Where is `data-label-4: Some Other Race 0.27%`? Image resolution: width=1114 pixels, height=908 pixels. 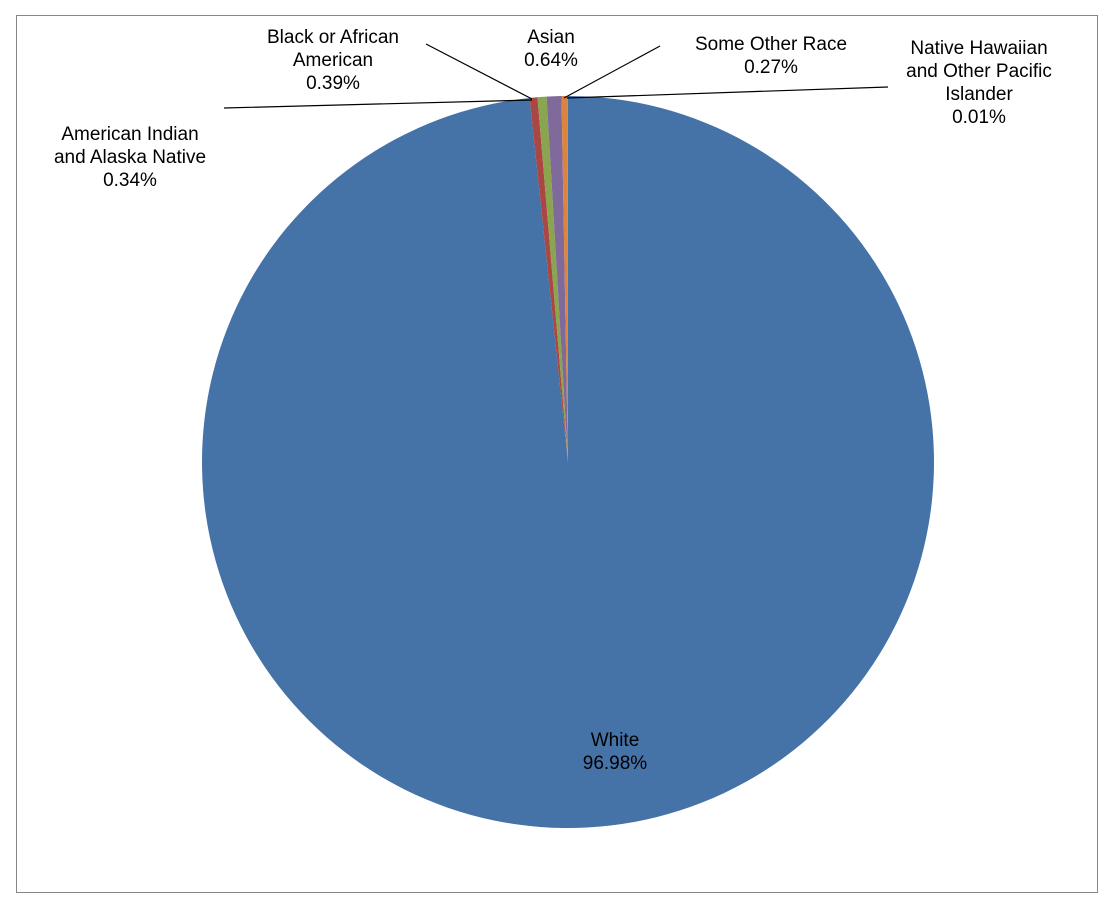 data-label-4: Some Other Race 0.27% is located at coordinates (771, 56).